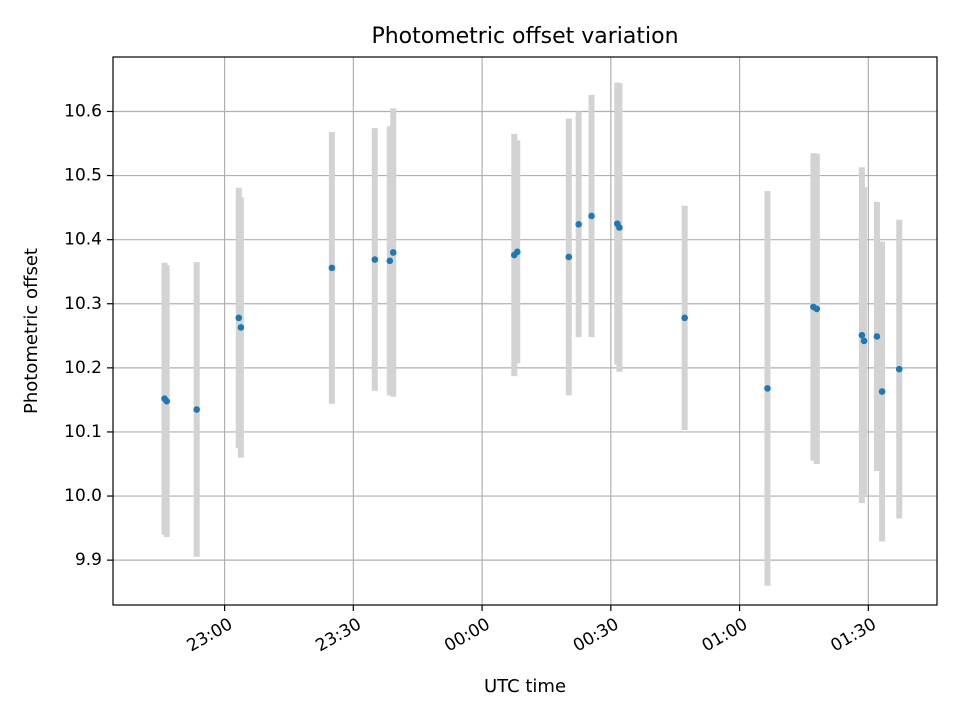 The height and width of the screenshot is (720, 960). Describe the element at coordinates (83, 111) in the screenshot. I see `y-tick-label: 10.6` at that location.